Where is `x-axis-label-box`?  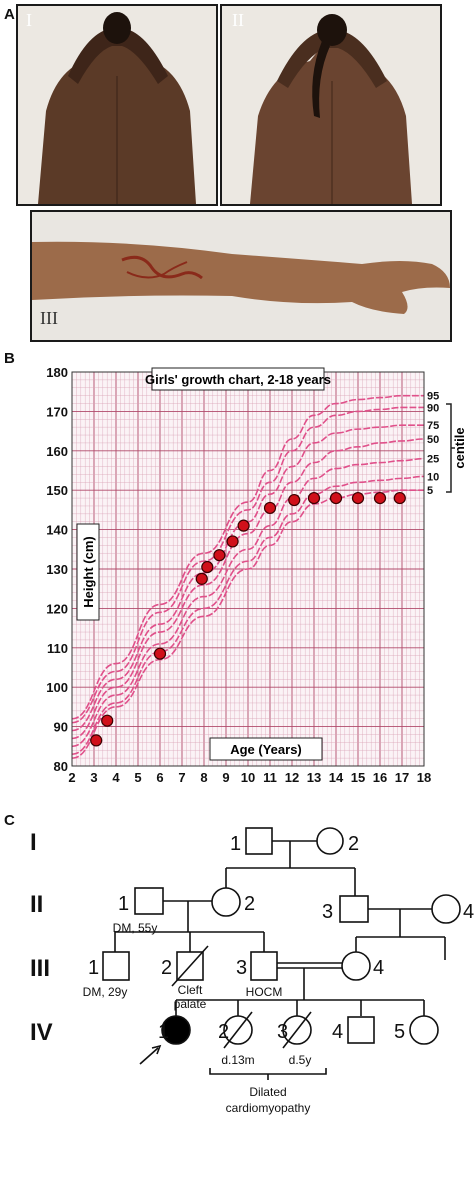 x-axis-label-box is located at coordinates (266, 749).